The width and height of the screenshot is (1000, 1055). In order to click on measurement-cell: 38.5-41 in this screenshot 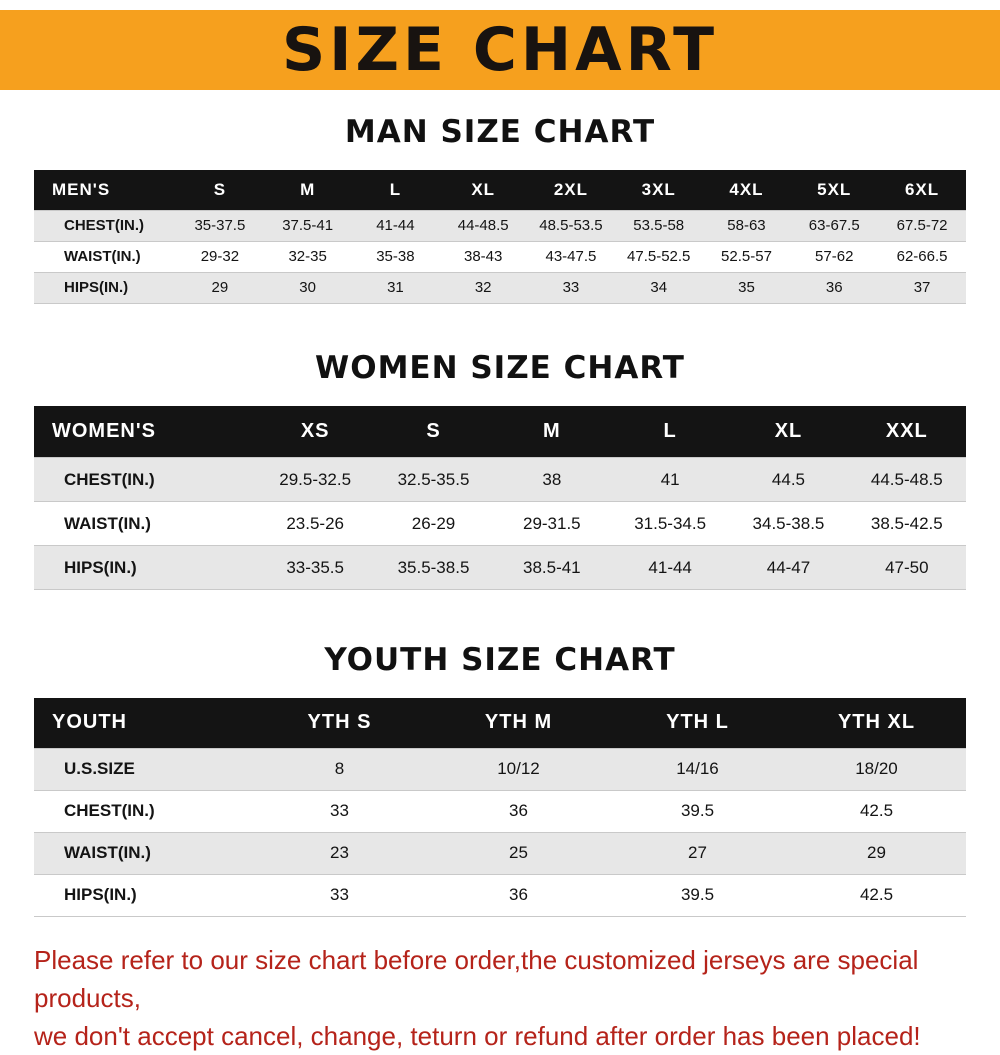, I will do `click(551, 567)`.